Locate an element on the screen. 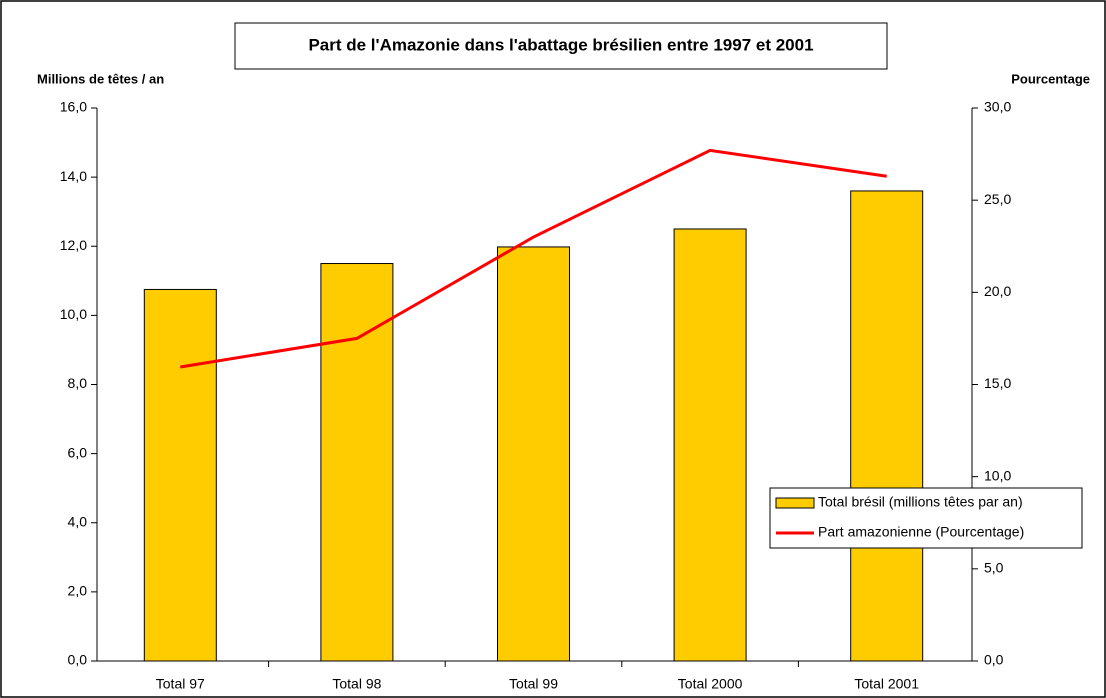  legend-swatch is located at coordinates (795, 503).